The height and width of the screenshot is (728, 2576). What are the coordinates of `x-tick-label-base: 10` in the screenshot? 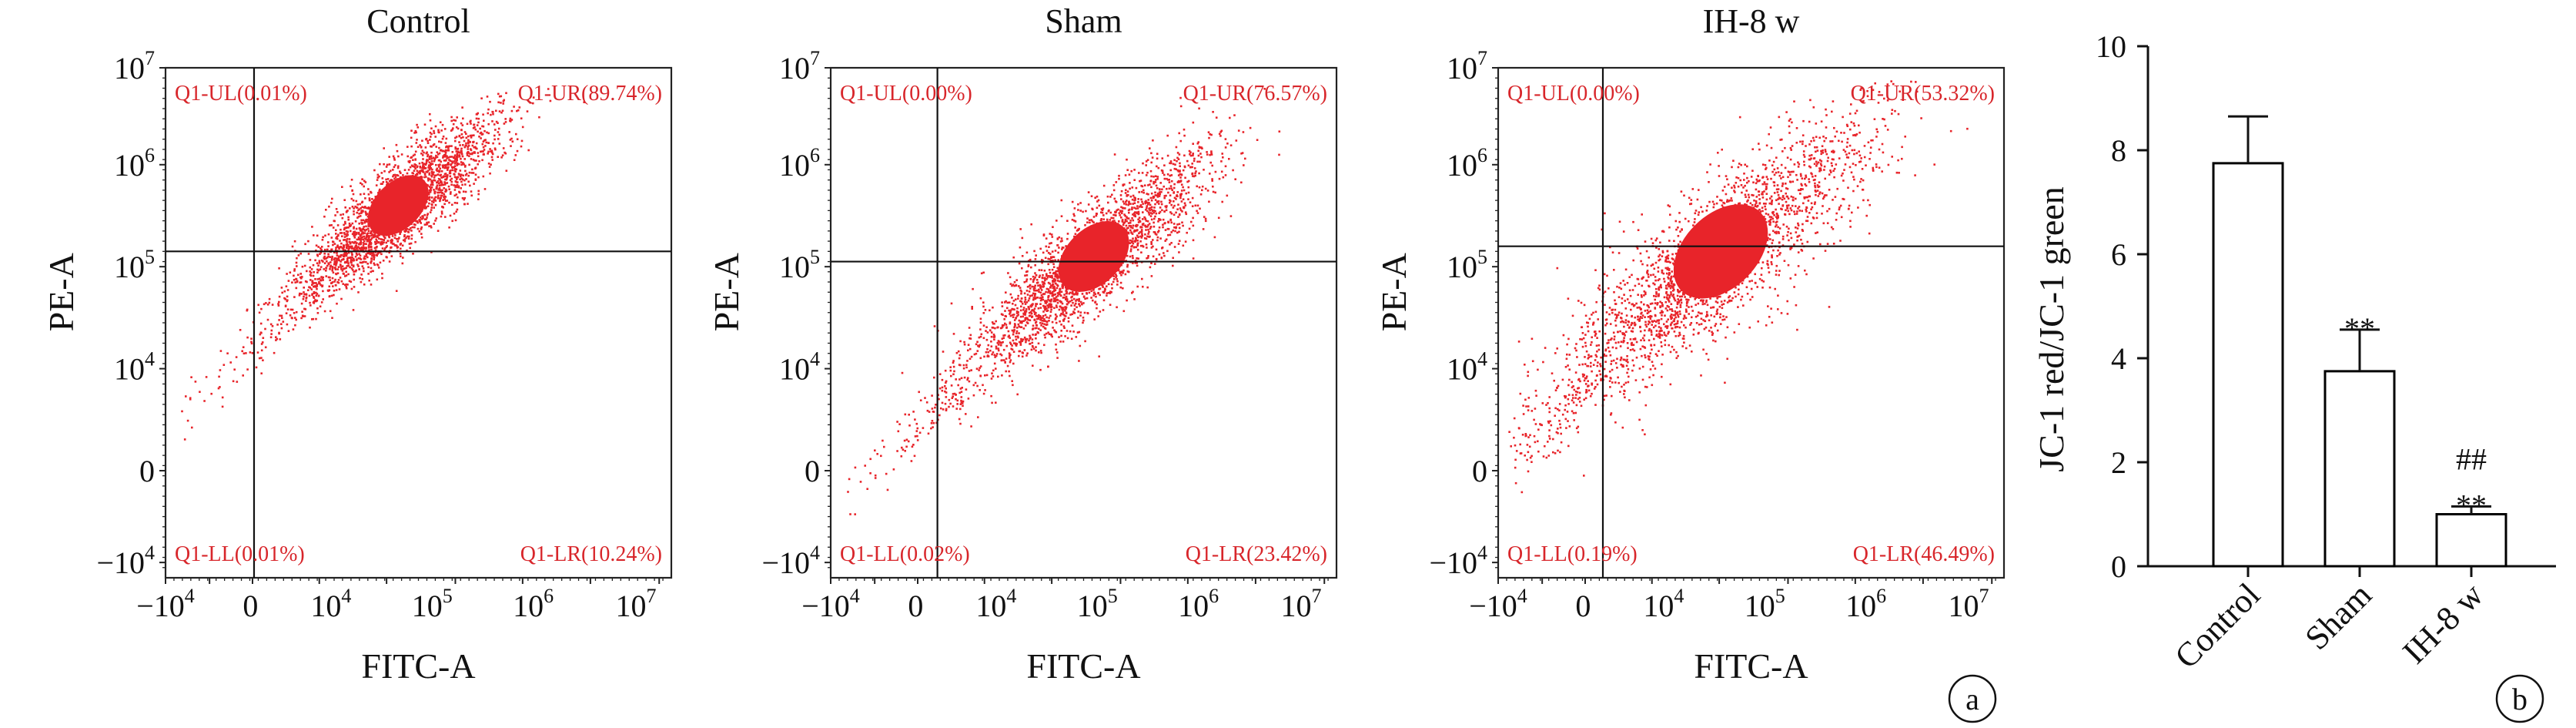 It's located at (528, 606).